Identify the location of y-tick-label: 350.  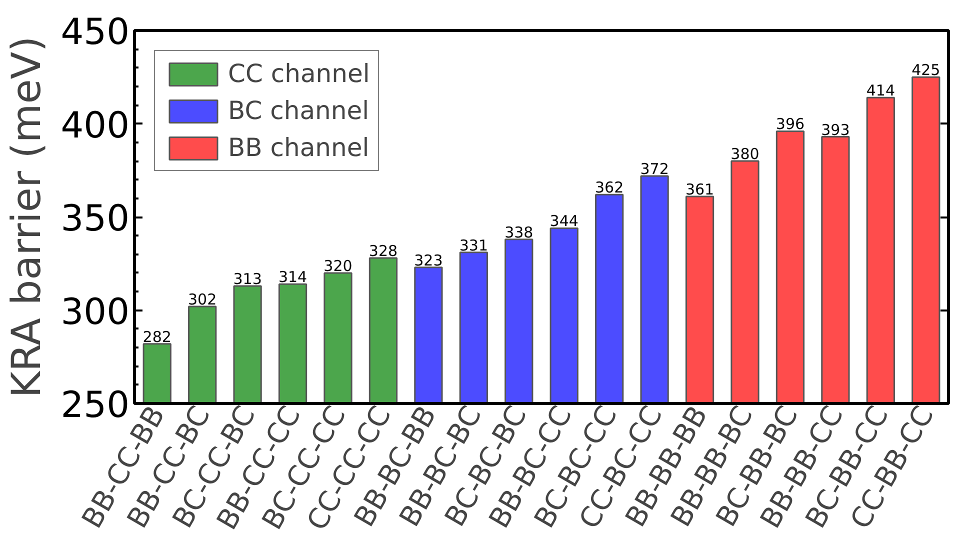
(95, 219).